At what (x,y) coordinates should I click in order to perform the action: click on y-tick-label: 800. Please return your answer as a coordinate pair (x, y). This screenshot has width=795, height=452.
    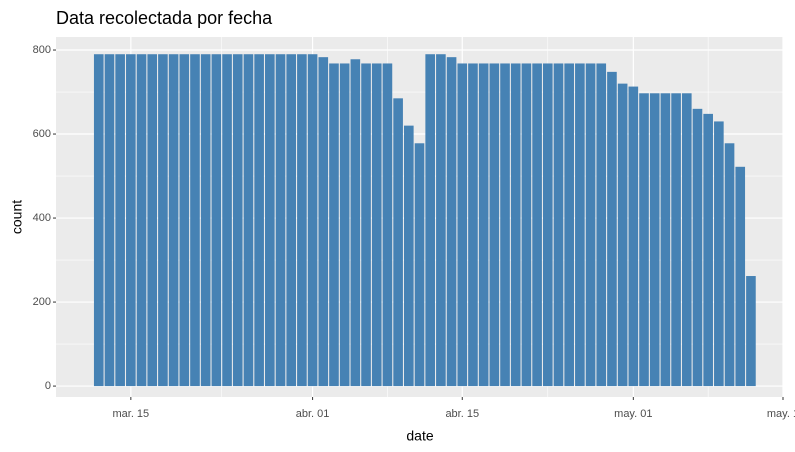
    Looking at the image, I should click on (42, 50).